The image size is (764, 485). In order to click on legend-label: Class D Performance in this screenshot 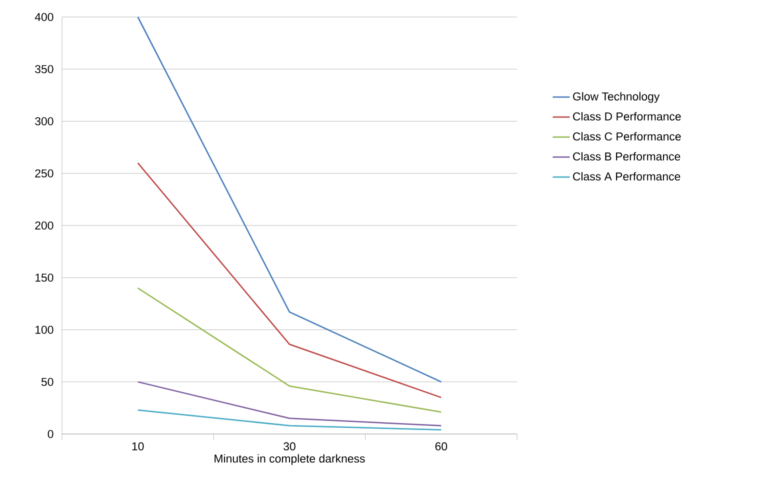, I will do `click(627, 116)`.